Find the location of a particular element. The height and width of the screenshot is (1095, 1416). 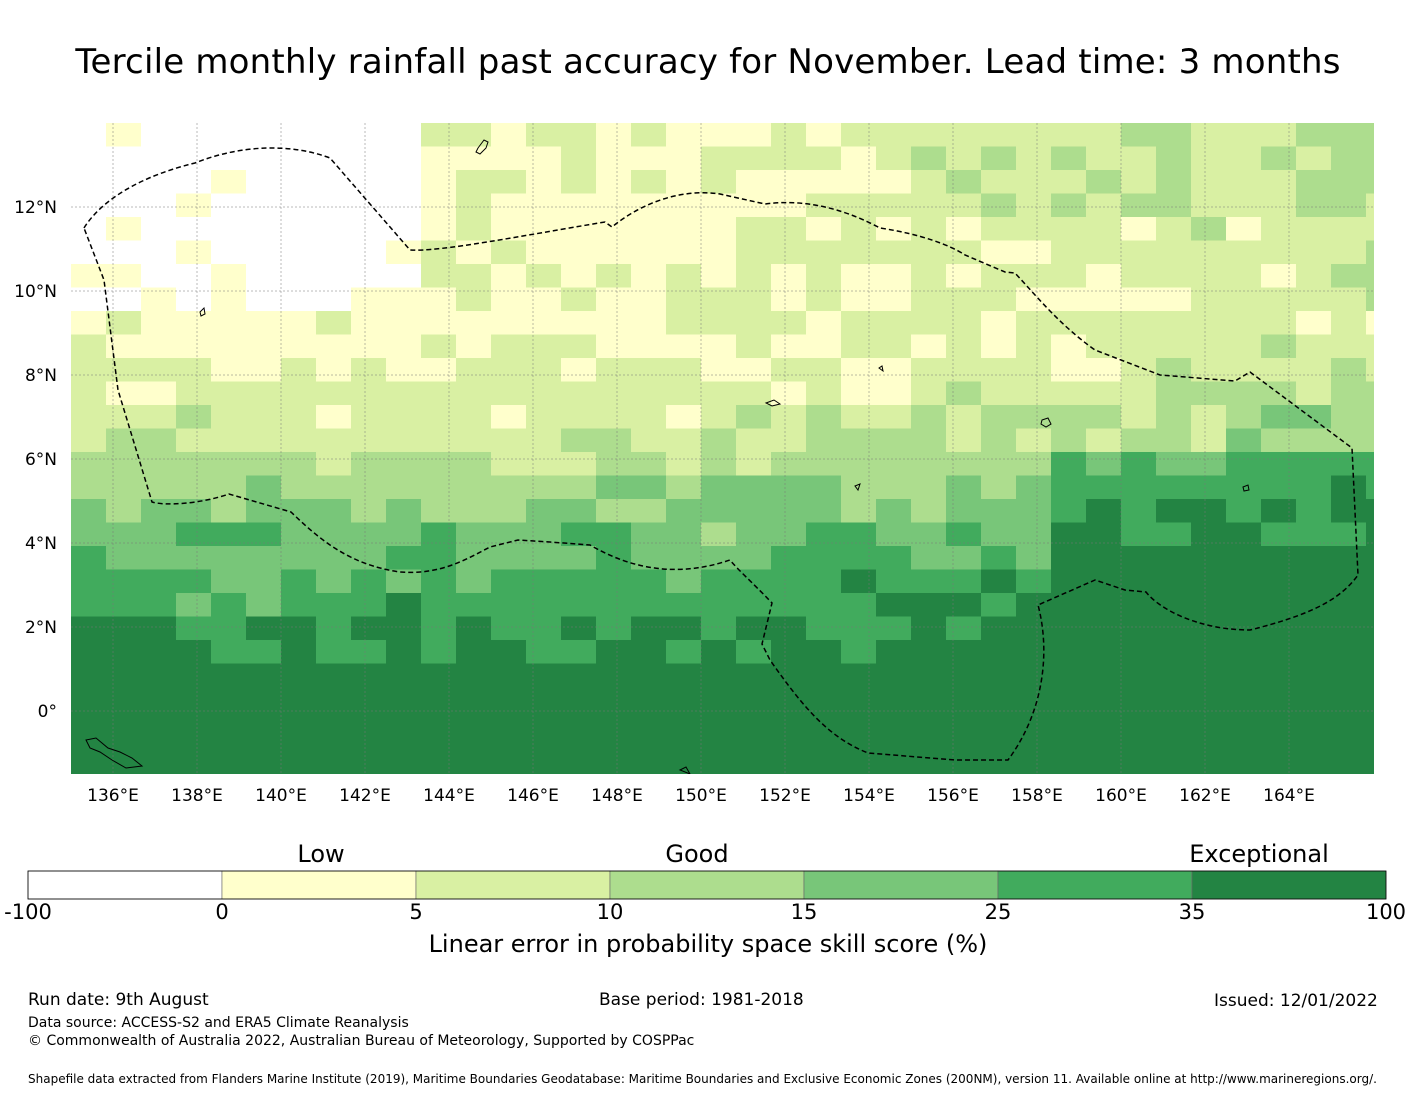

cb-tick: 25 is located at coordinates (998, 912).